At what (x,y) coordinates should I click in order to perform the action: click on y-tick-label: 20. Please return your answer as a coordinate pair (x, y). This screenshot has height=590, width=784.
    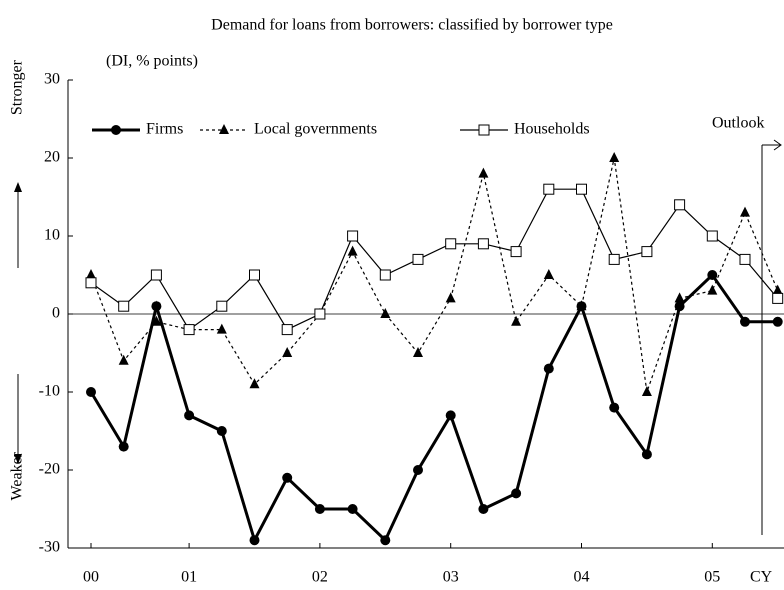
    Looking at the image, I should click on (52, 157).